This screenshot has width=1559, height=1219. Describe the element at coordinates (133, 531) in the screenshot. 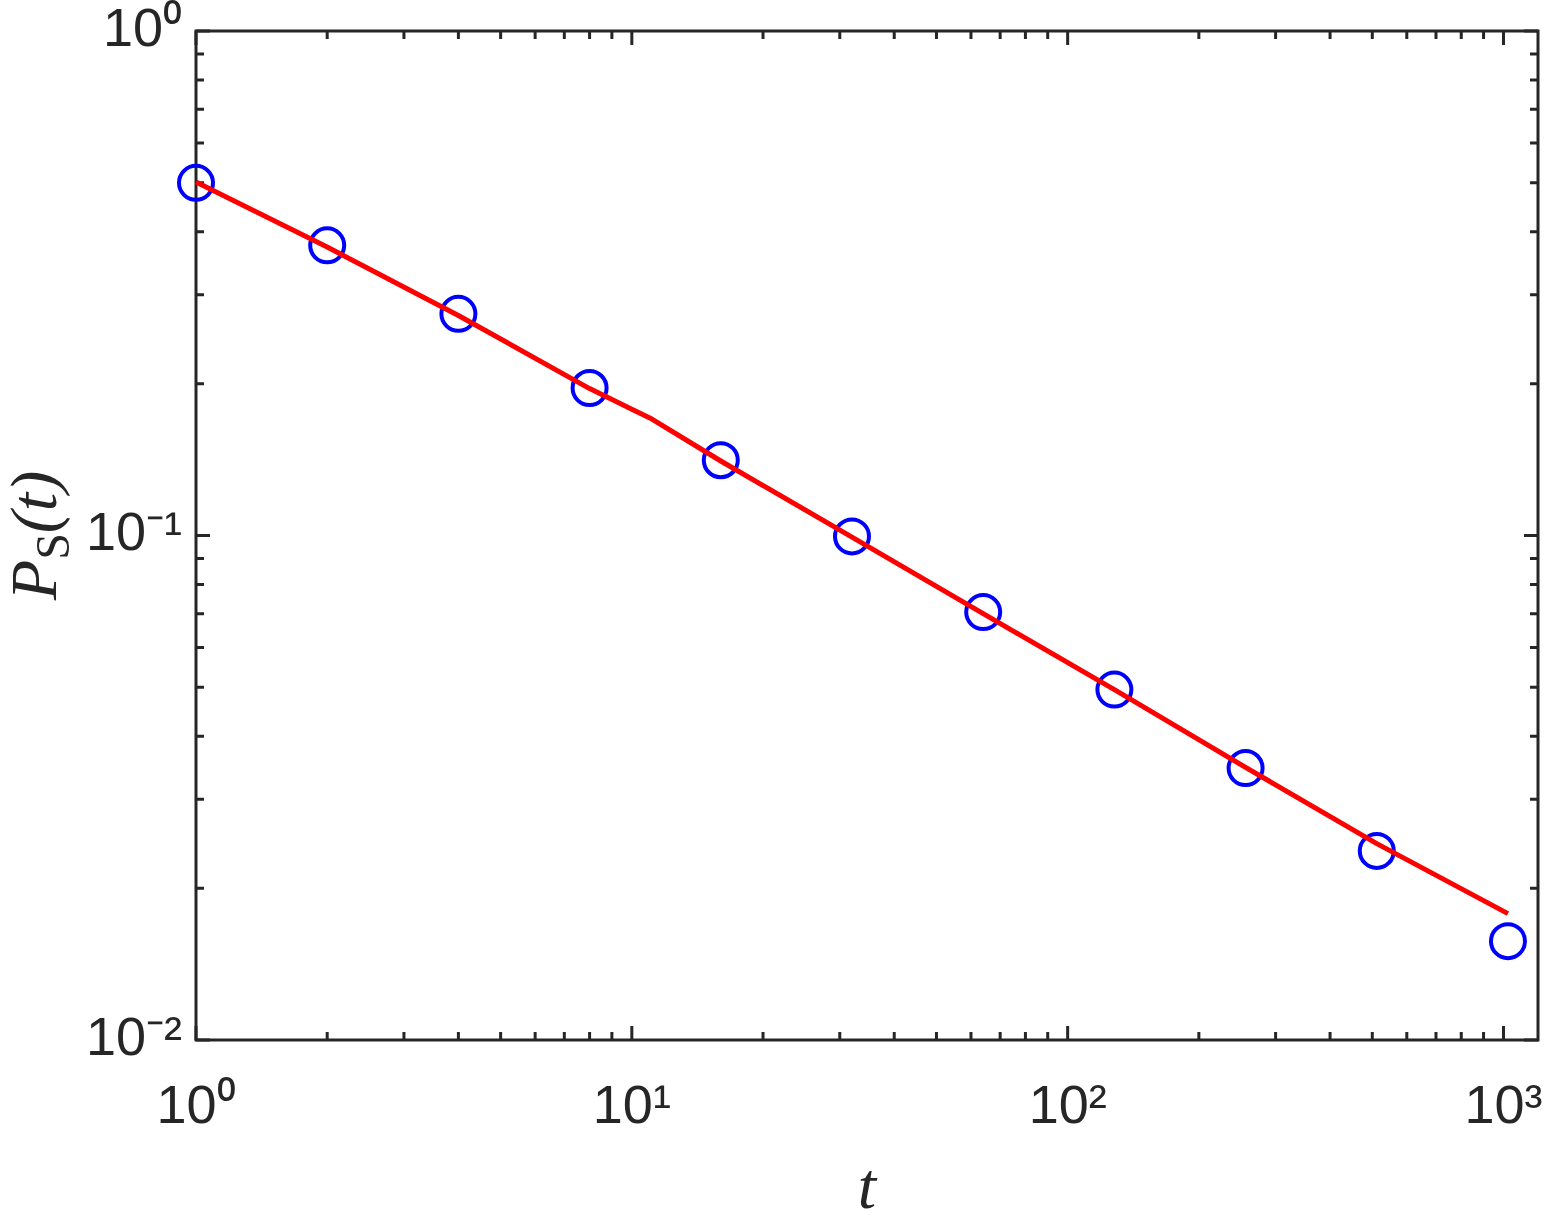

I see `y-tick-label: 10⁻¹` at that location.